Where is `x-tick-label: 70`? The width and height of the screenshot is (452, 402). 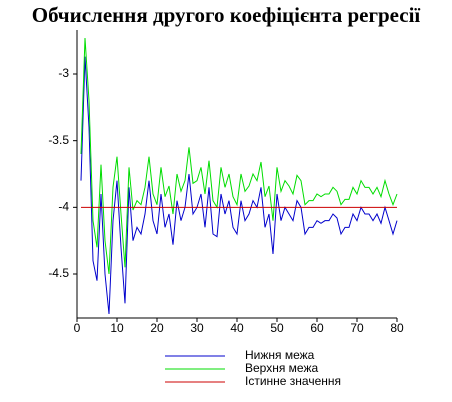
x-tick-label: 70 is located at coordinates (357, 328).